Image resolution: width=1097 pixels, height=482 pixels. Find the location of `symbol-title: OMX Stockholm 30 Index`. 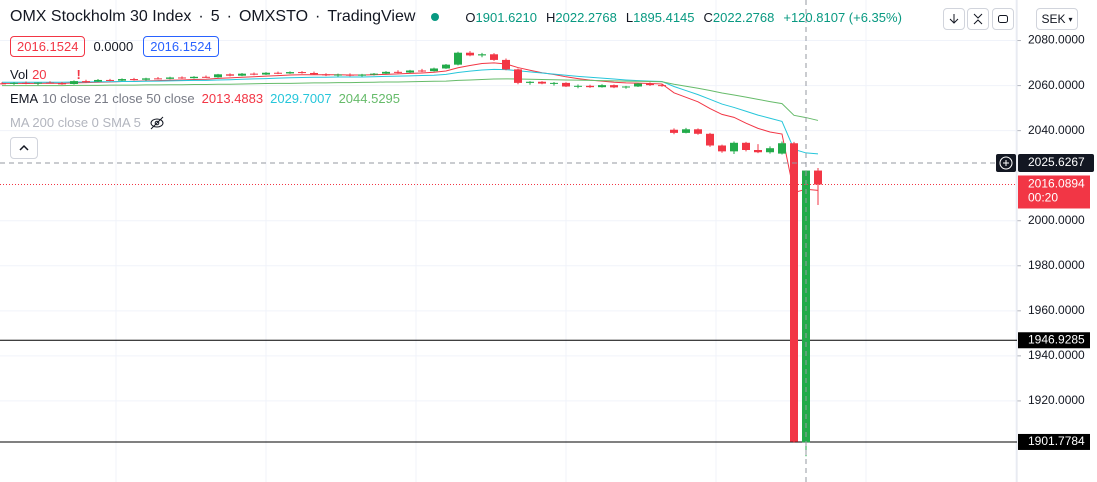

symbol-title: OMX Stockholm 30 Index is located at coordinates (101, 16).